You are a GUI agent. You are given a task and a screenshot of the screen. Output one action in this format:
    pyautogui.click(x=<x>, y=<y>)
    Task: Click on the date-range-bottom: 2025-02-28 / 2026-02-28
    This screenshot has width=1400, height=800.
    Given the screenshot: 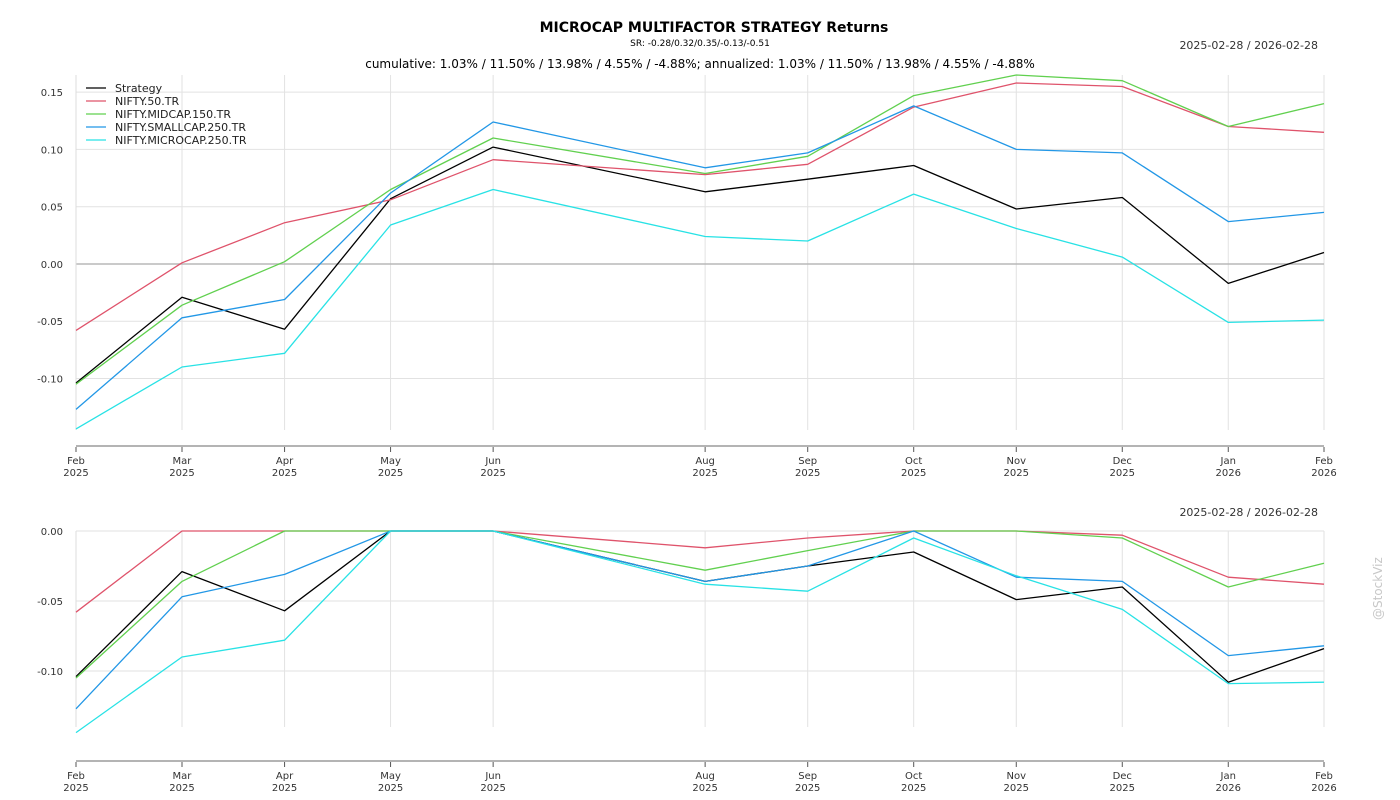 What is the action you would take?
    pyautogui.click(x=1248, y=512)
    